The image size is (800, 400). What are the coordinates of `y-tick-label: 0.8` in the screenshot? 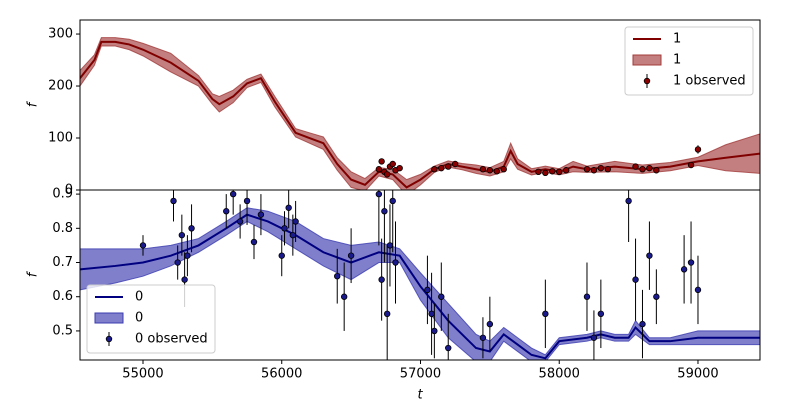 It's located at (62, 228).